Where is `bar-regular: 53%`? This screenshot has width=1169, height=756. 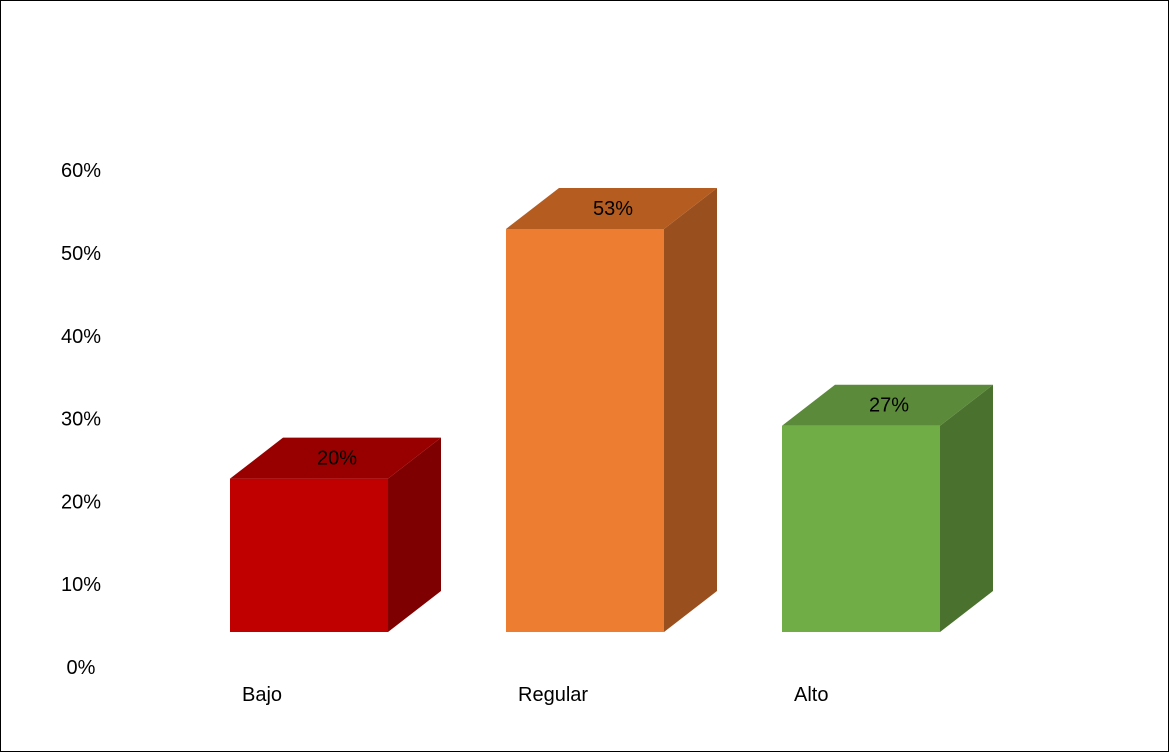 bar-regular: 53% is located at coordinates (611, 409).